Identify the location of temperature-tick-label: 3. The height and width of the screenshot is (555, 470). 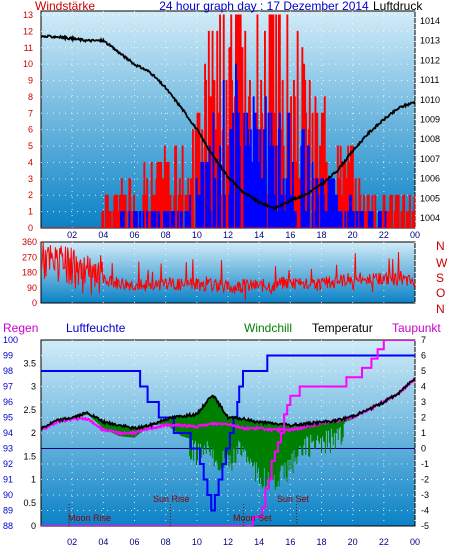
(423, 402).